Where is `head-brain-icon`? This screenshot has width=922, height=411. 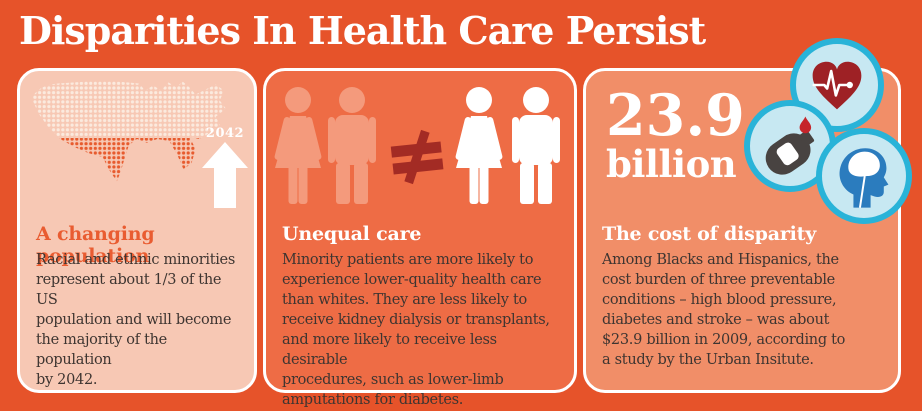
head-brain-icon is located at coordinates (864, 178).